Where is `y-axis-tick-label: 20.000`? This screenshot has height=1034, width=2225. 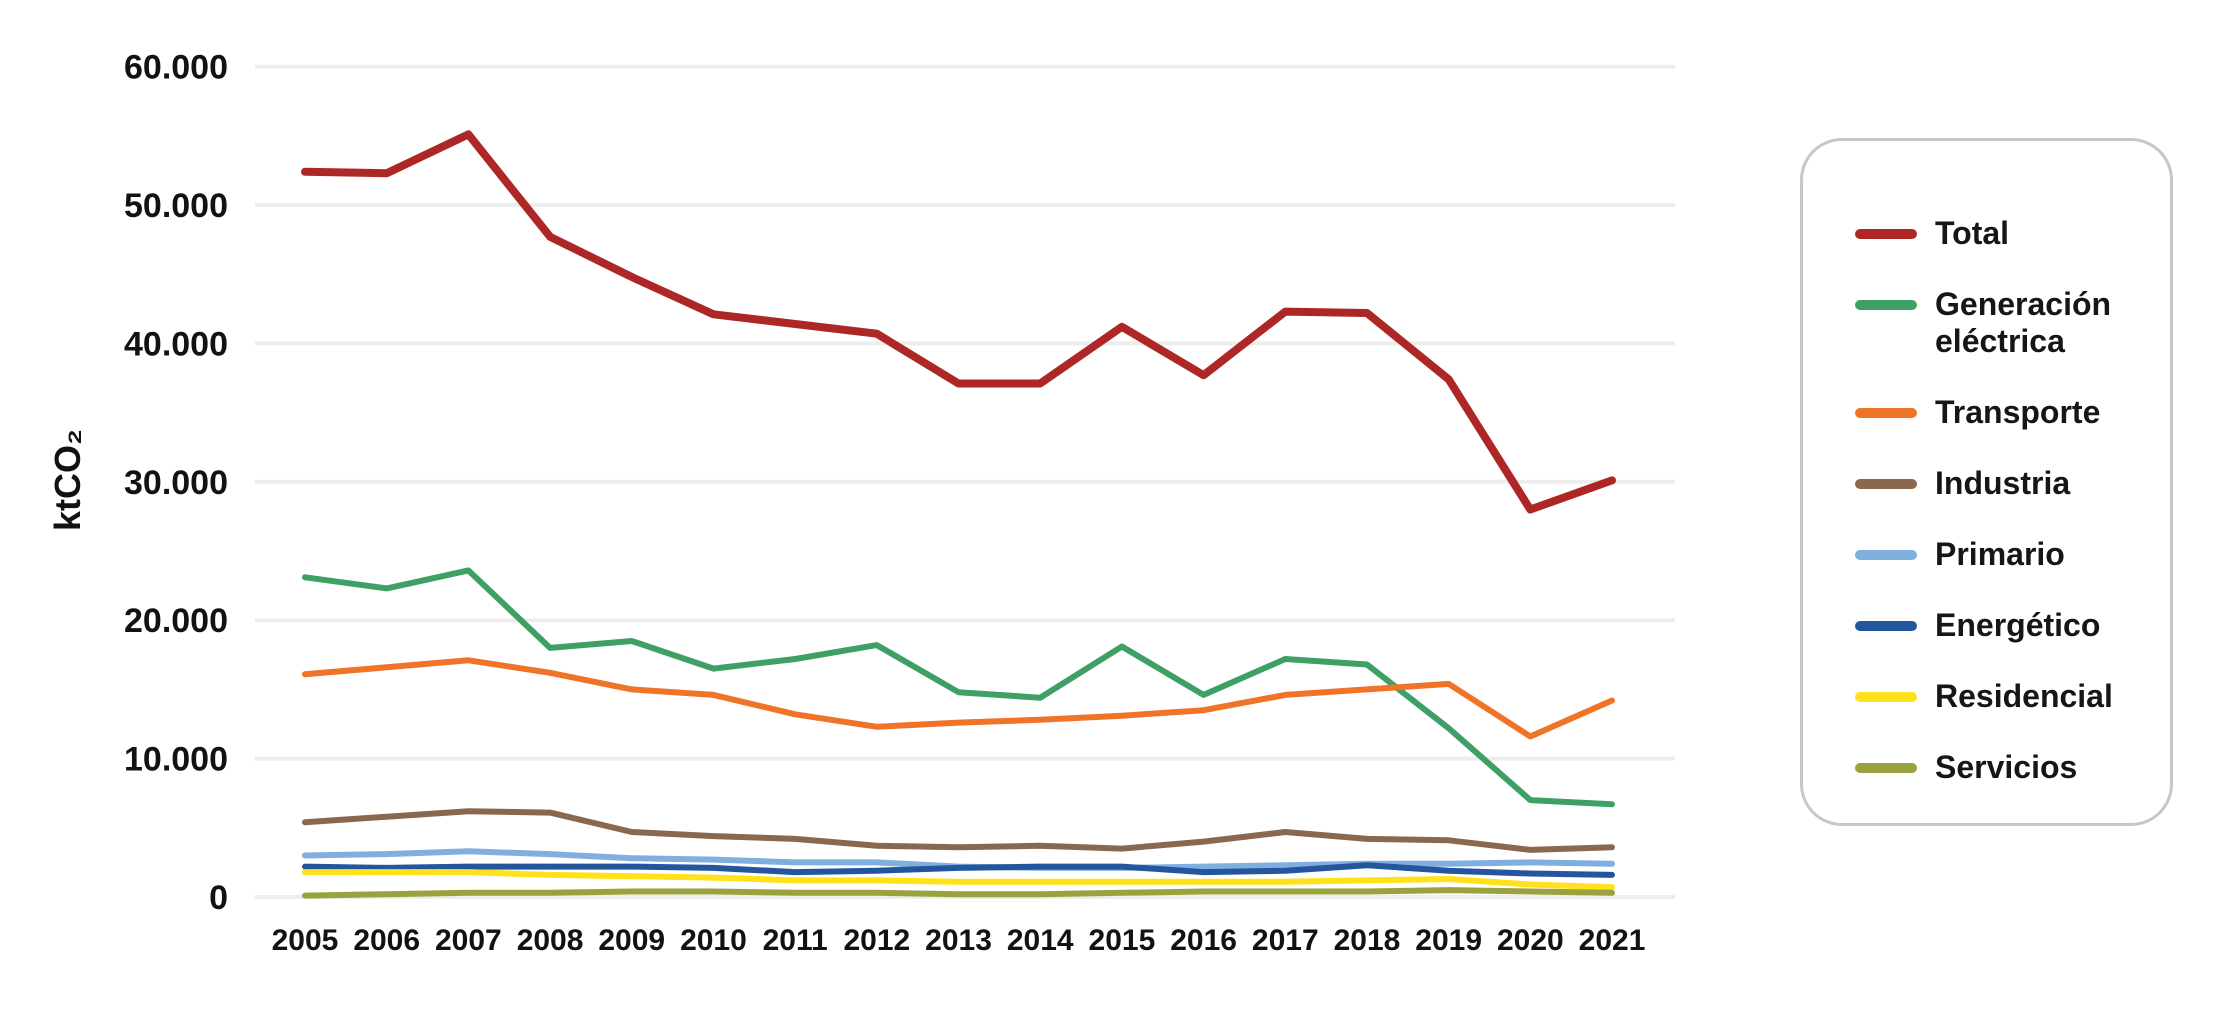
y-axis-tick-label: 20.000 is located at coordinates (176, 621).